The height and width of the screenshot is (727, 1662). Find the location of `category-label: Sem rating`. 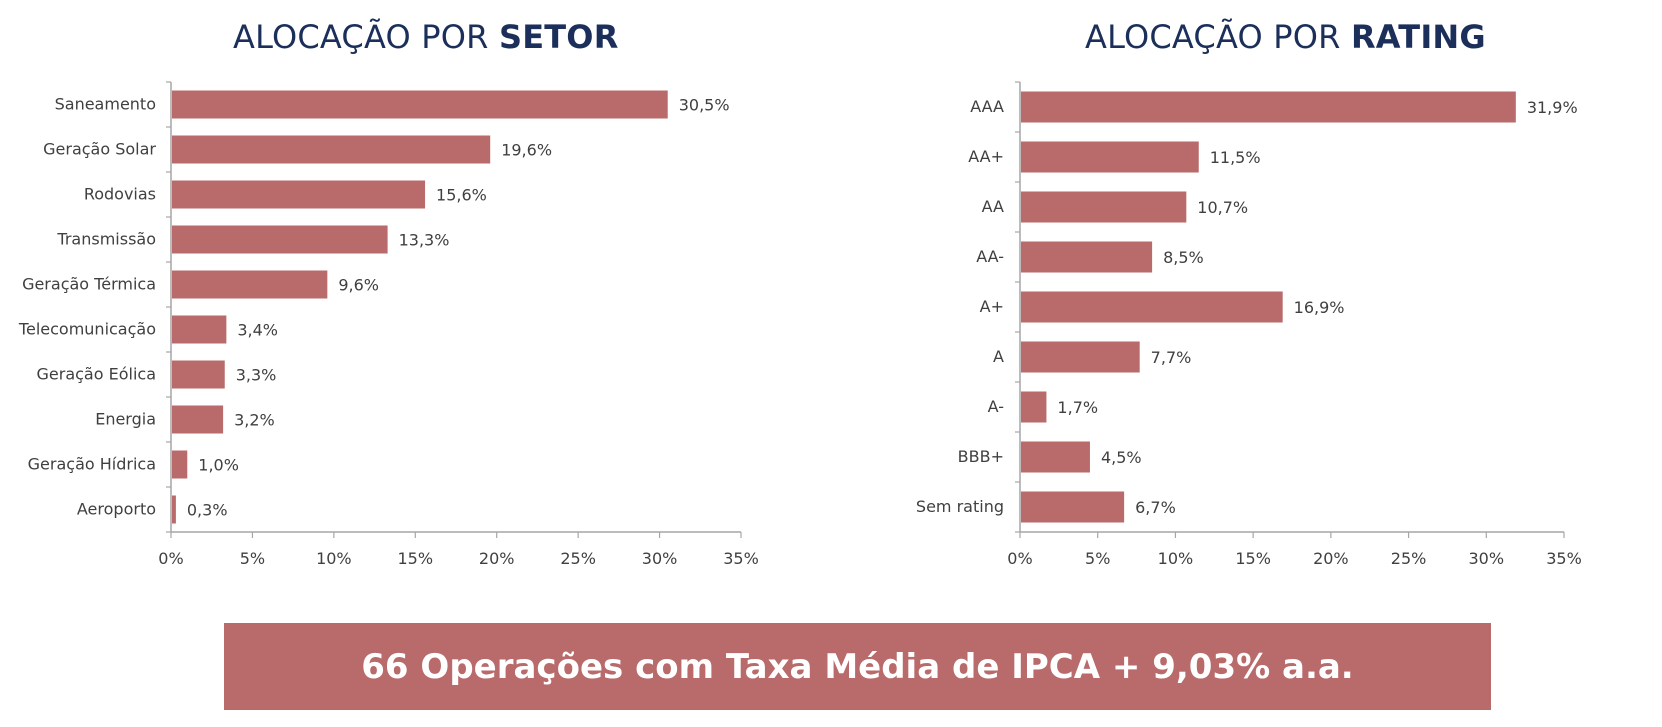

category-label: Sem rating is located at coordinates (960, 506).